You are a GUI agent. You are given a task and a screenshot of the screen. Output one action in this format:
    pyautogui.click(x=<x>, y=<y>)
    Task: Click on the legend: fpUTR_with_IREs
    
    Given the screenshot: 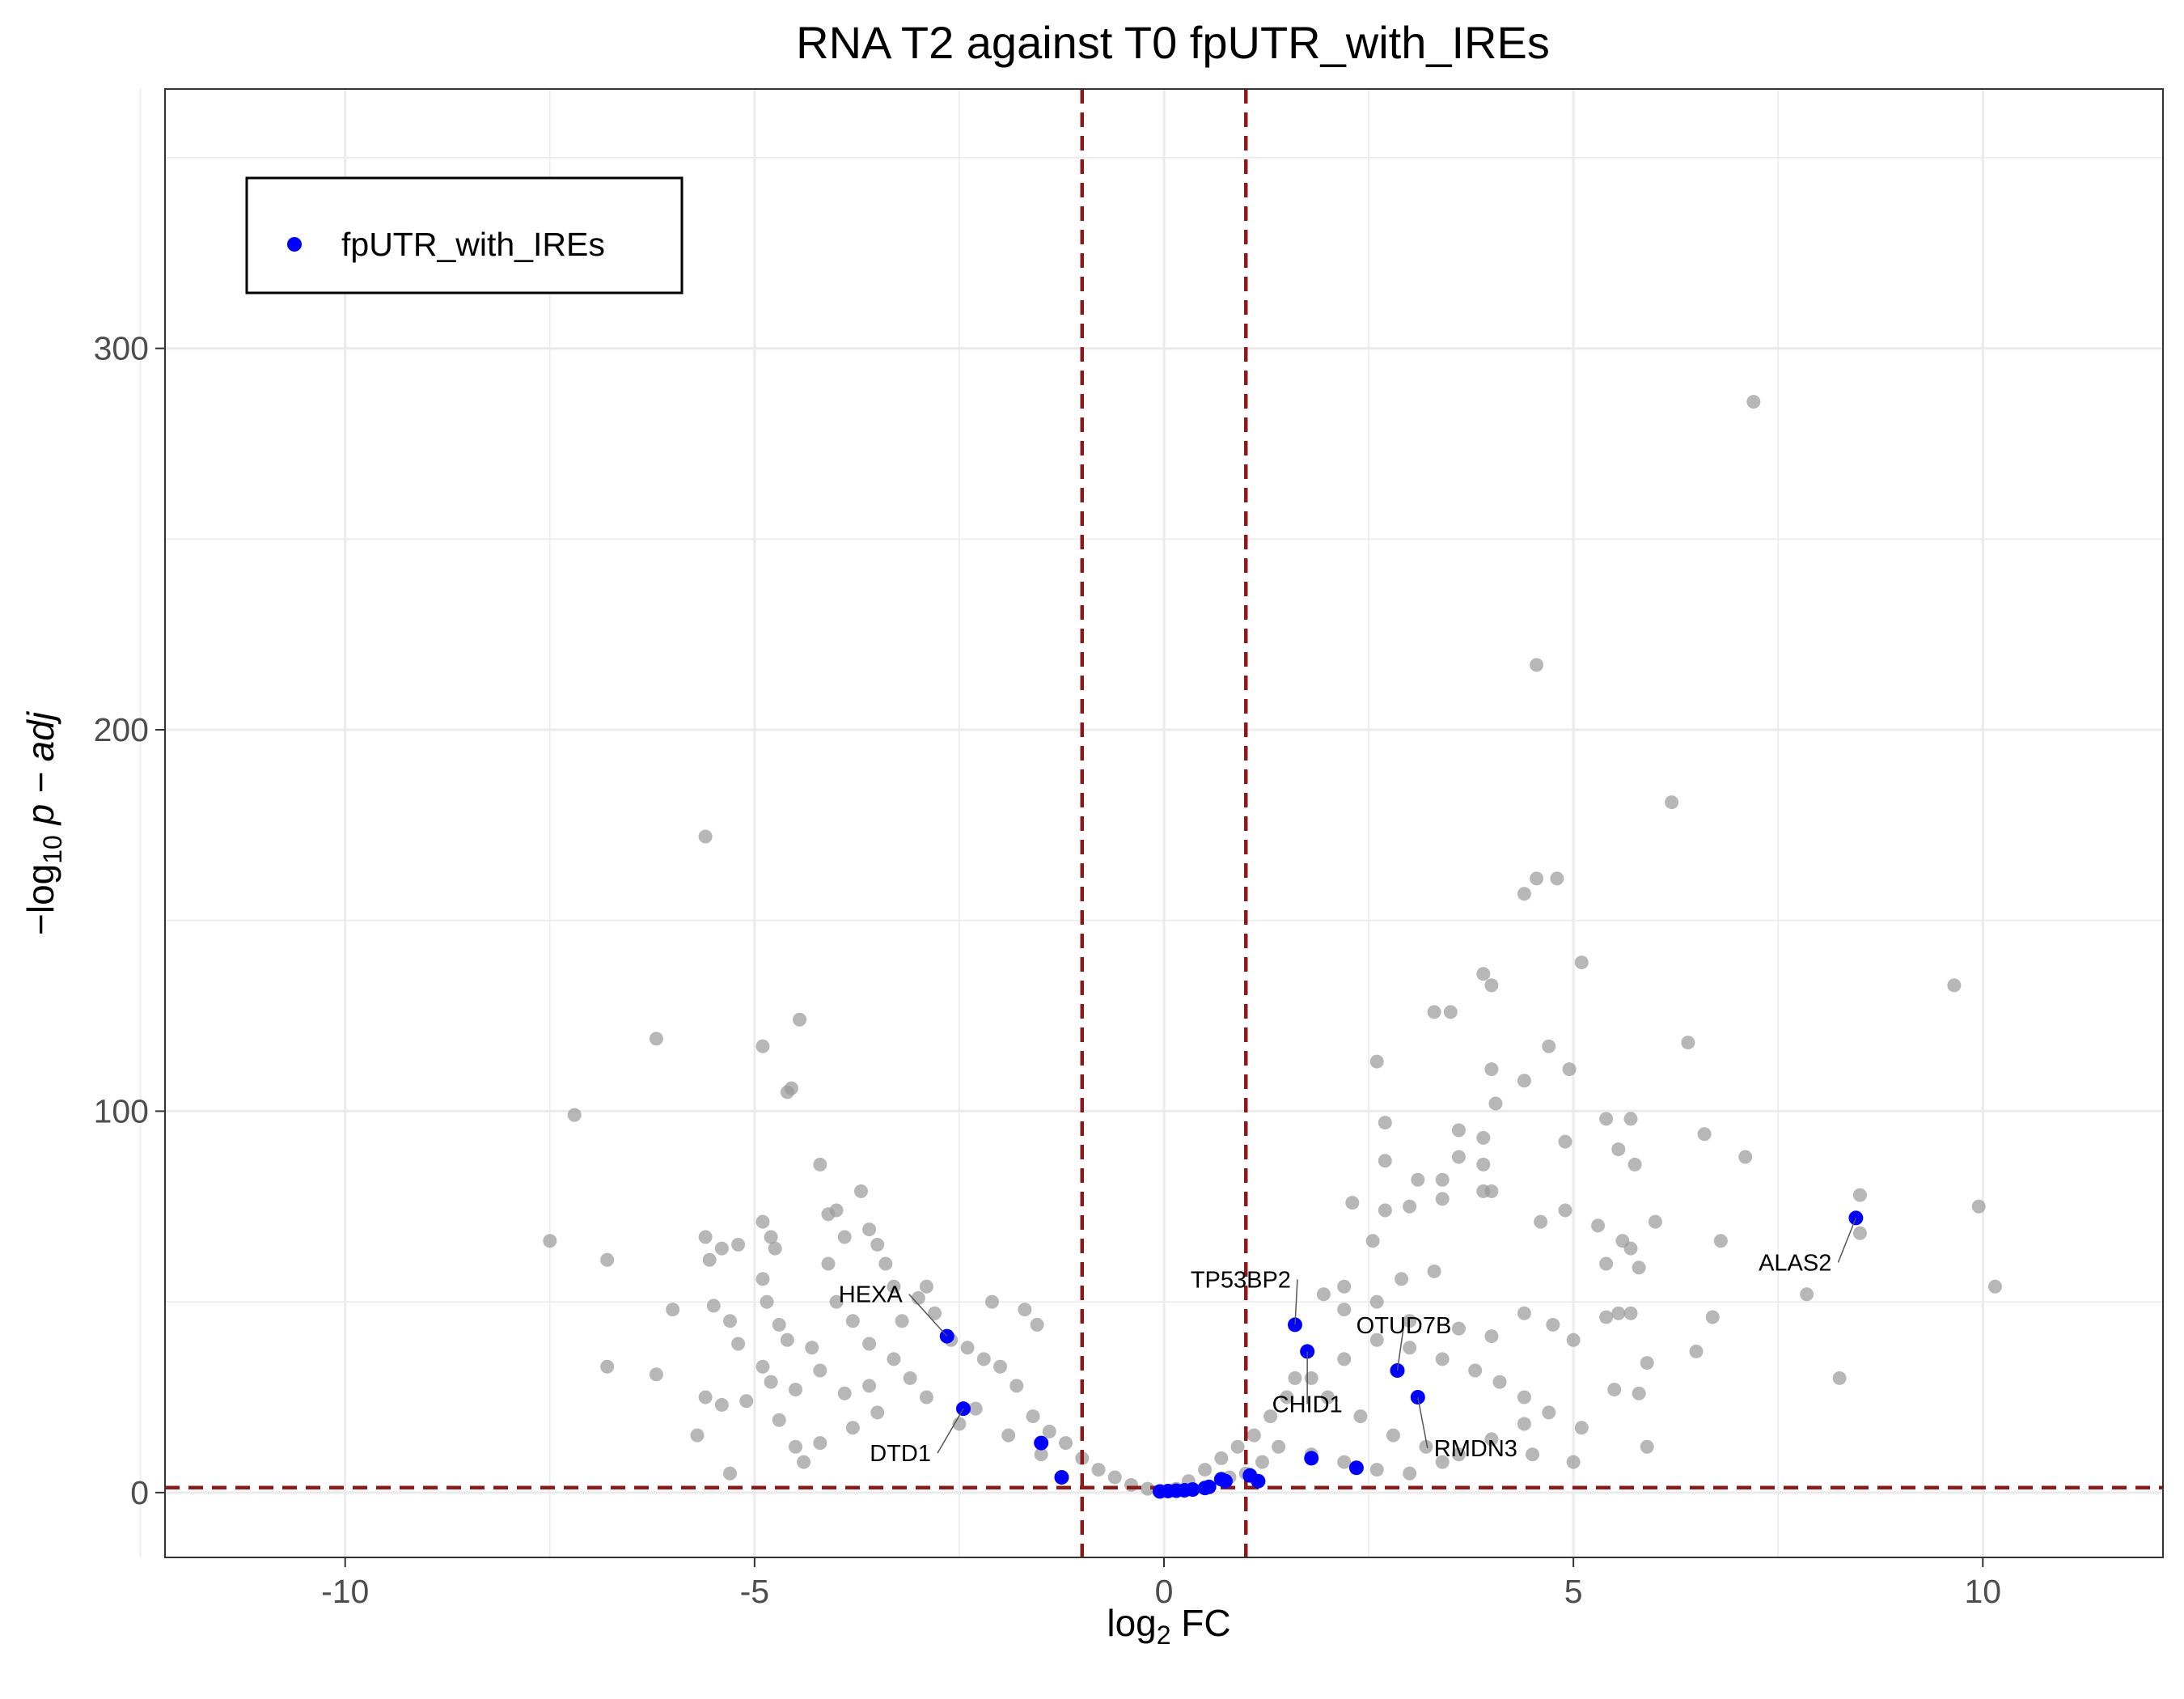 What is the action you would take?
    pyautogui.click(x=464, y=235)
    